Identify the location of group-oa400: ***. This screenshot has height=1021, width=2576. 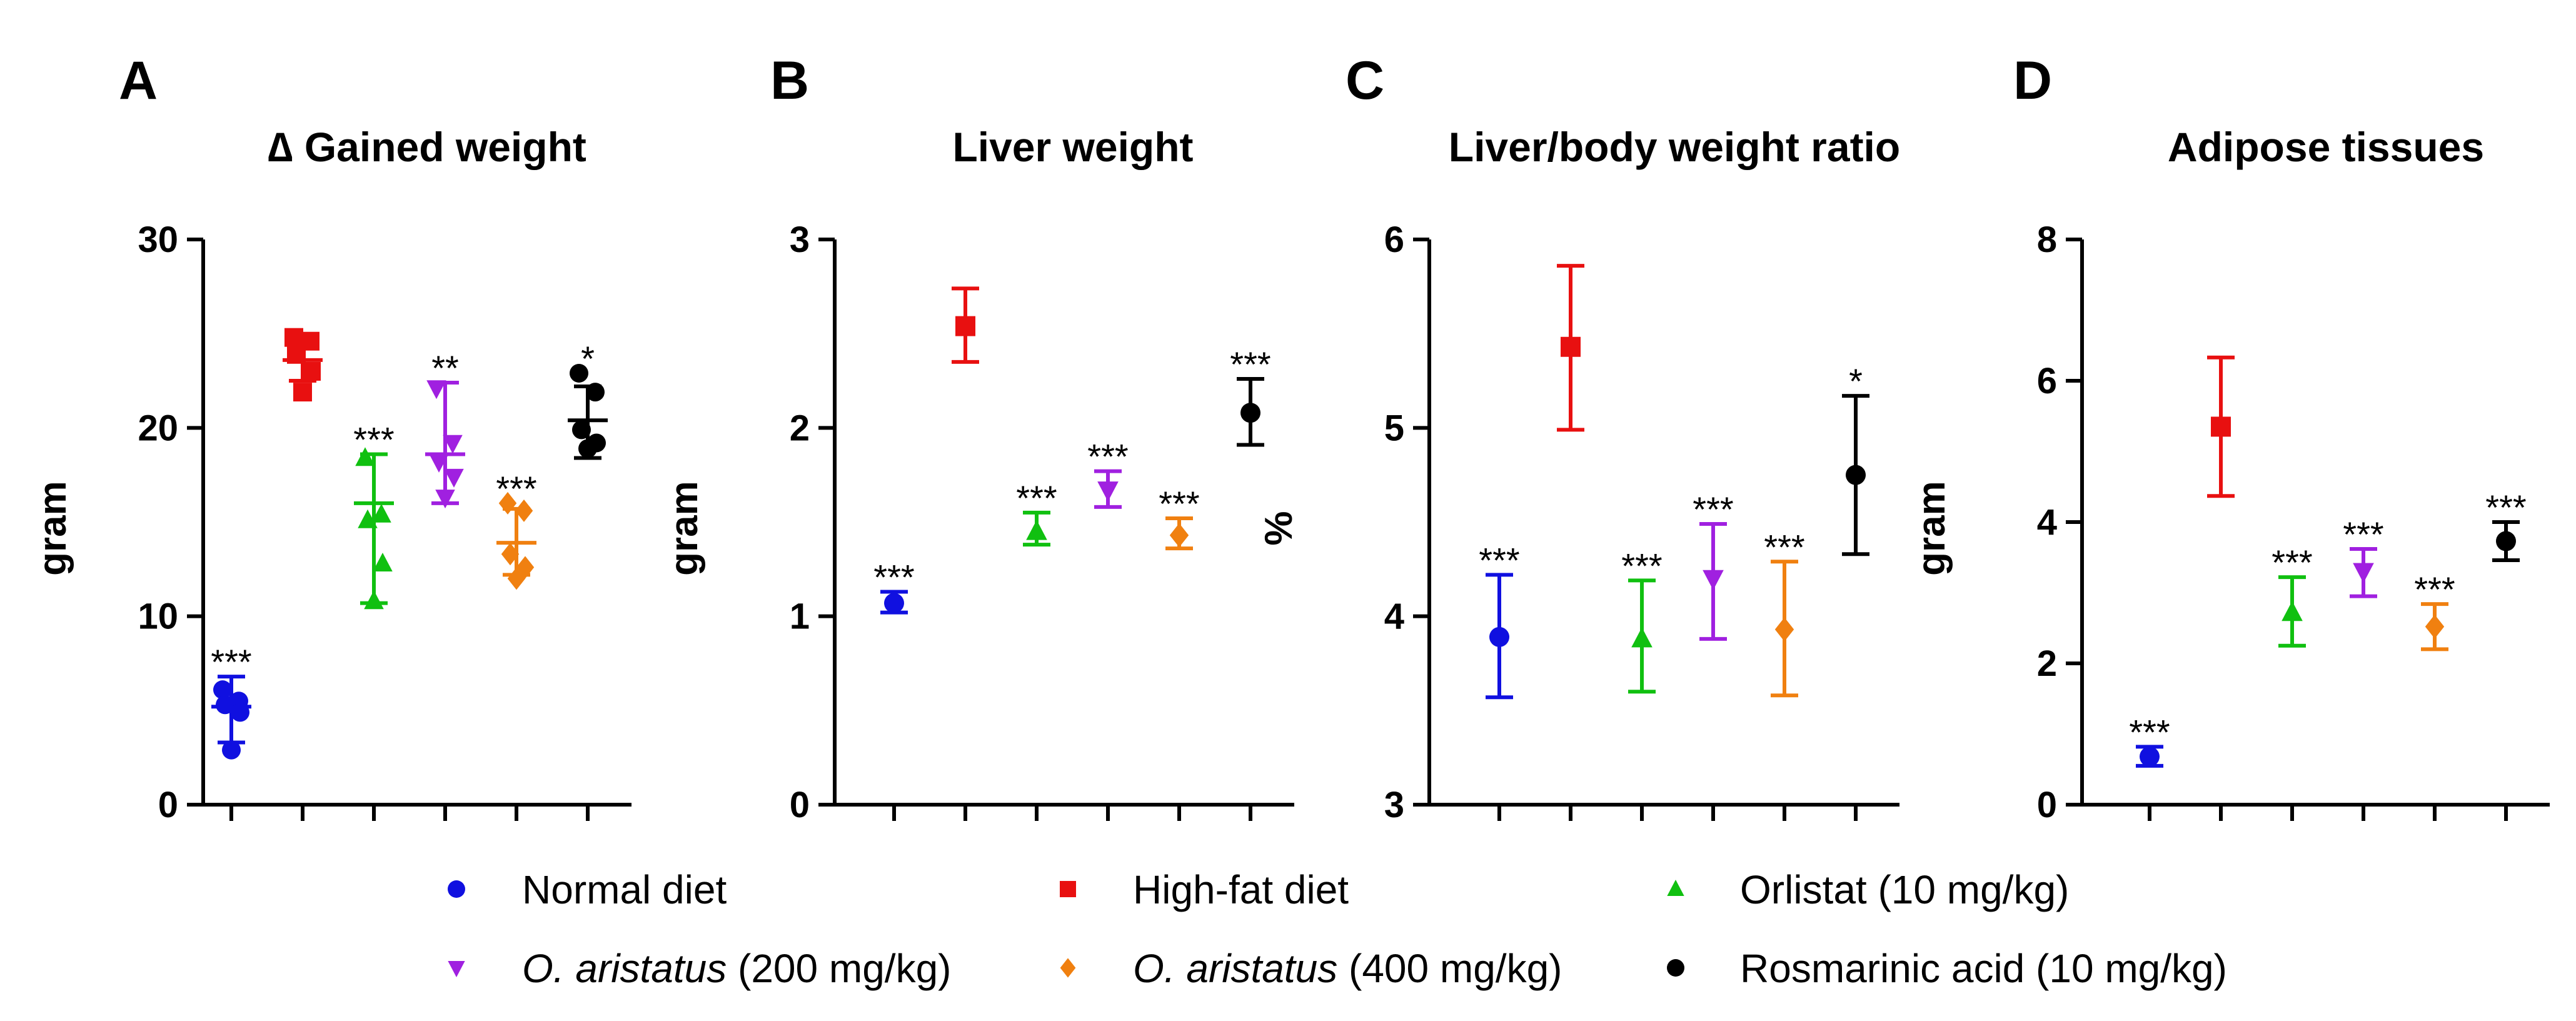
(1179, 652).